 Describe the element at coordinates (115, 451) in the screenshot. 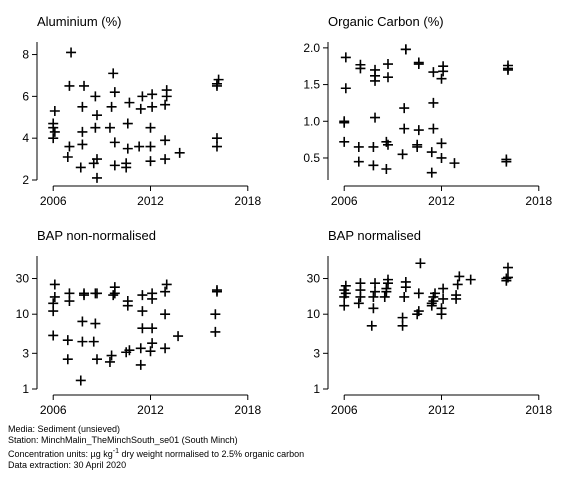

I see `footer-units-exp: -1` at that location.